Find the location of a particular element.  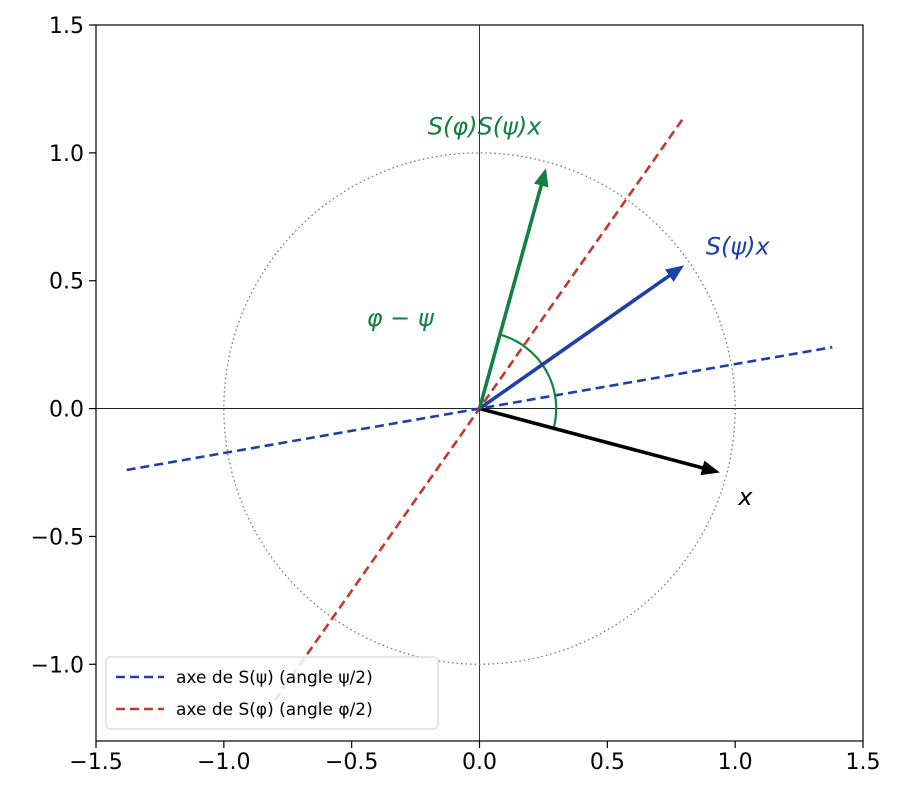

y-tick-label: 0.5 is located at coordinates (66, 282).